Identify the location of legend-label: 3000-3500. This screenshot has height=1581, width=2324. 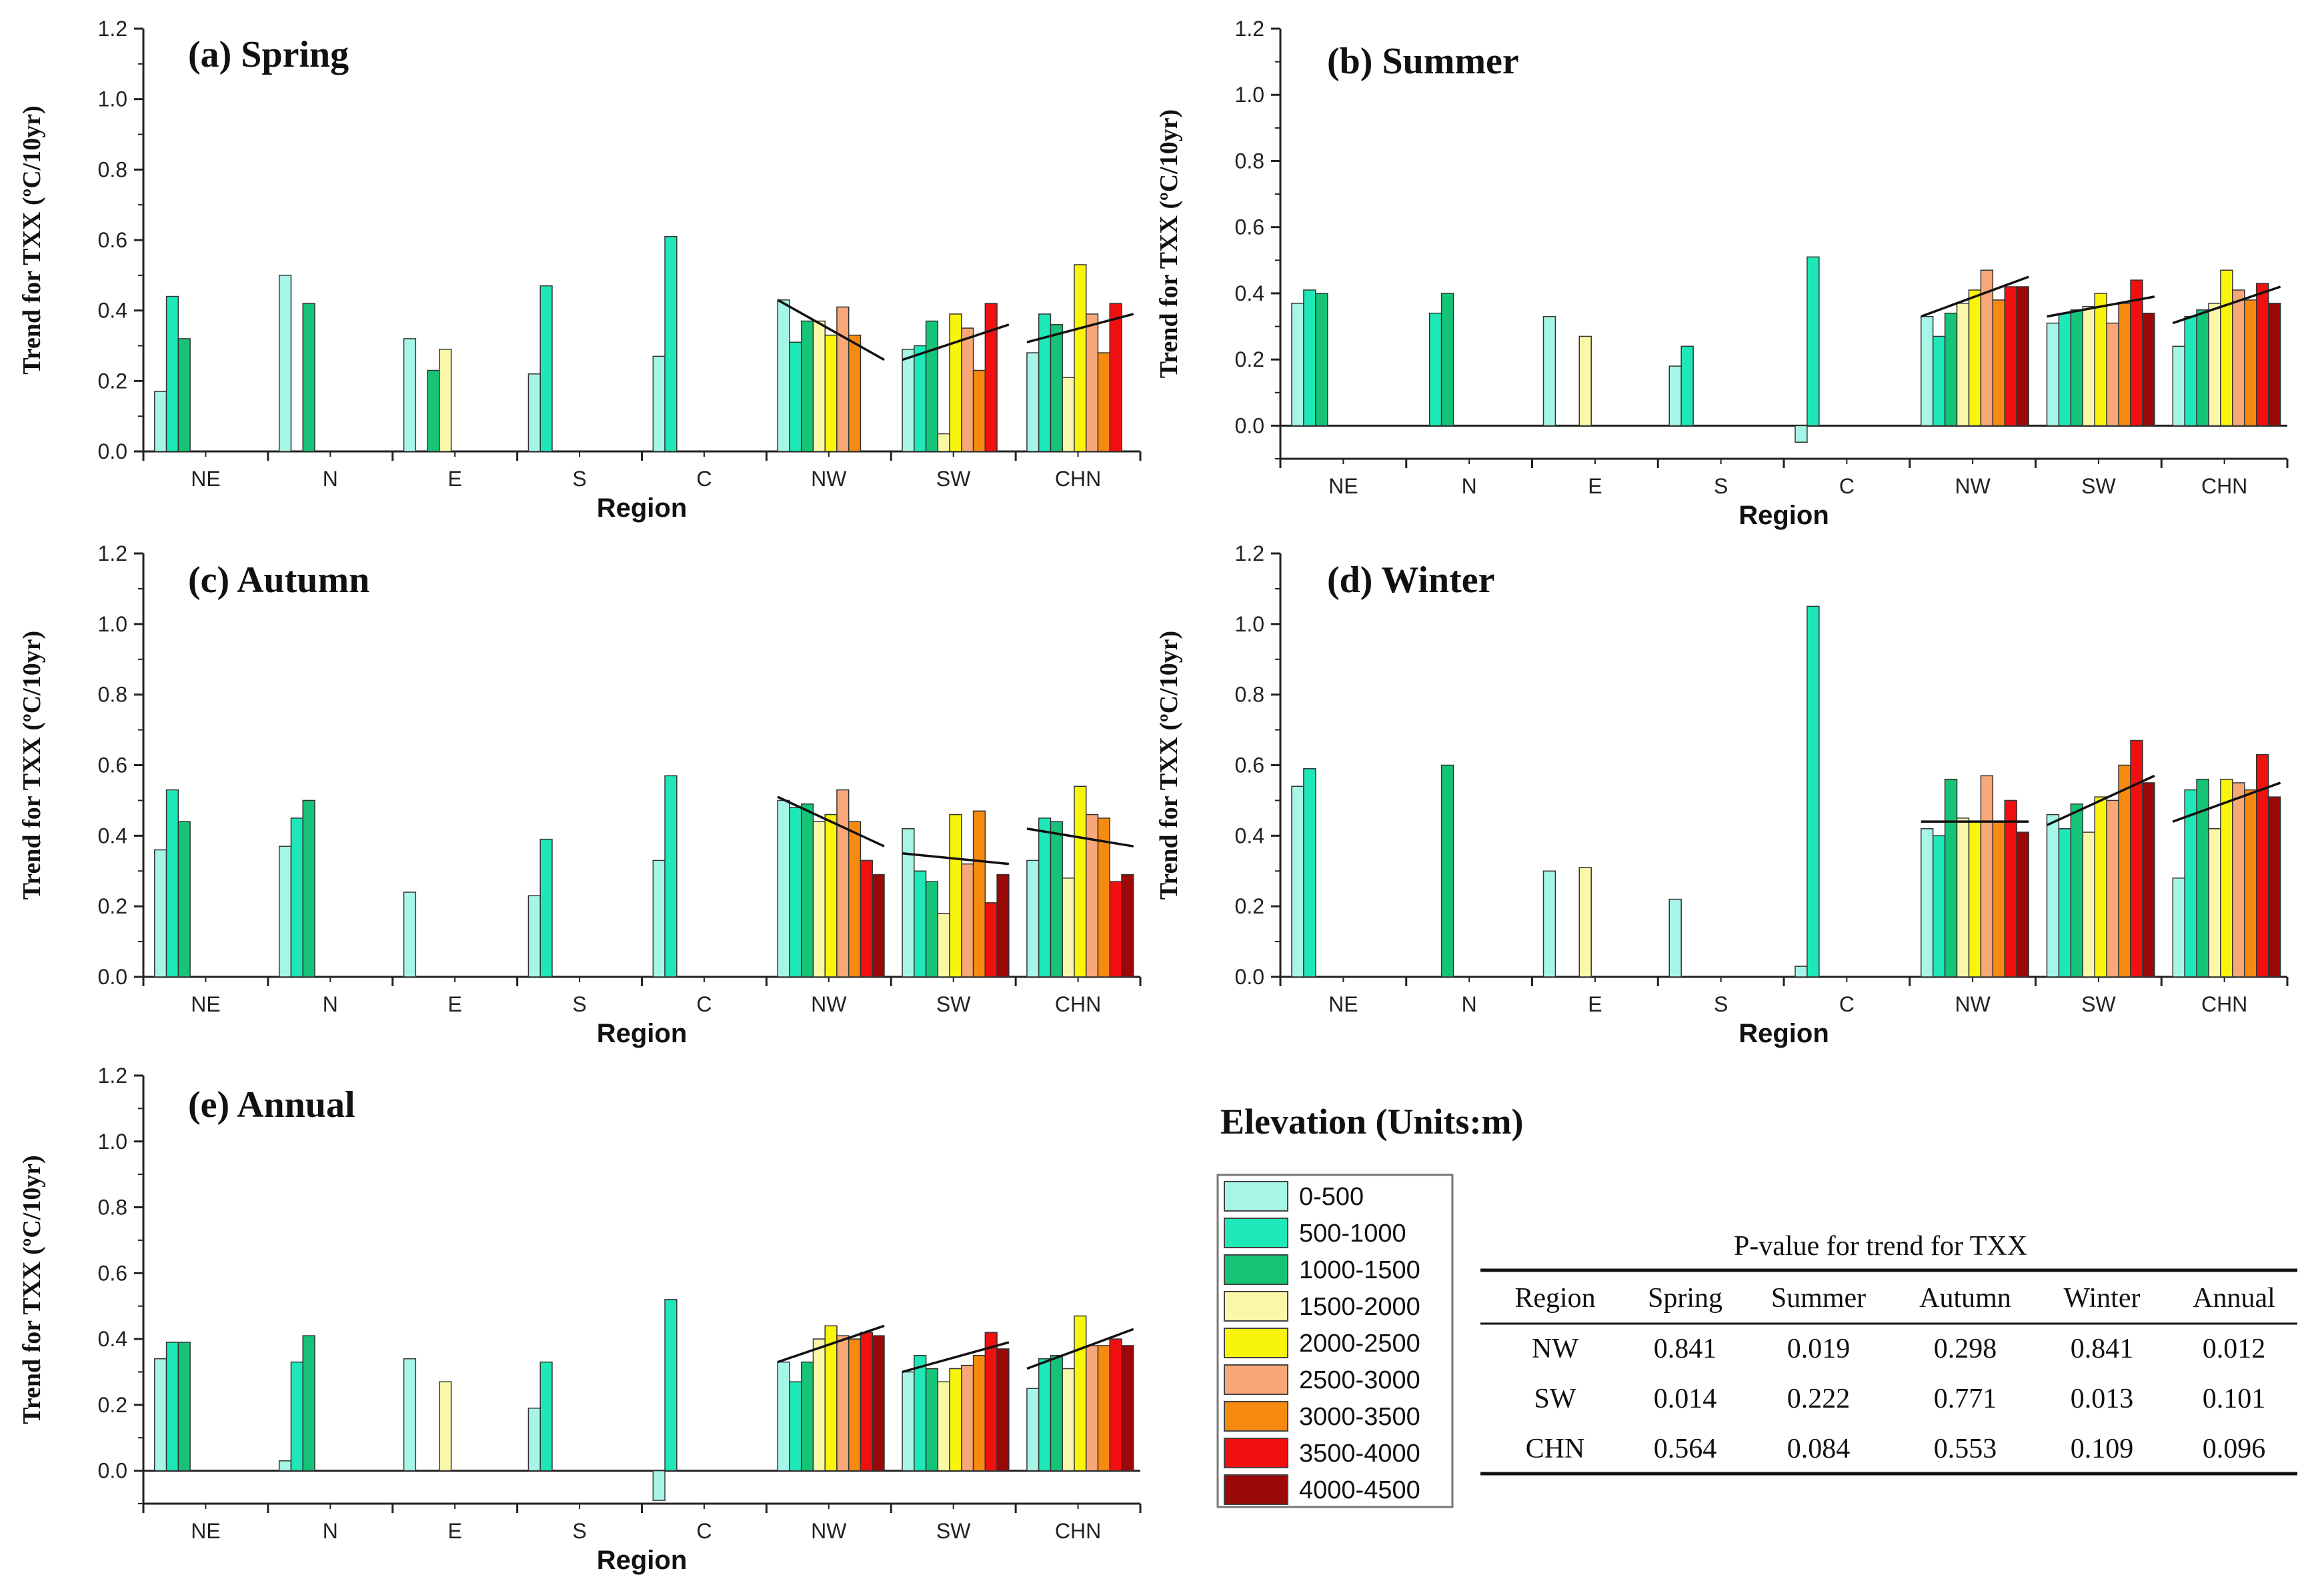
(1359, 1417).